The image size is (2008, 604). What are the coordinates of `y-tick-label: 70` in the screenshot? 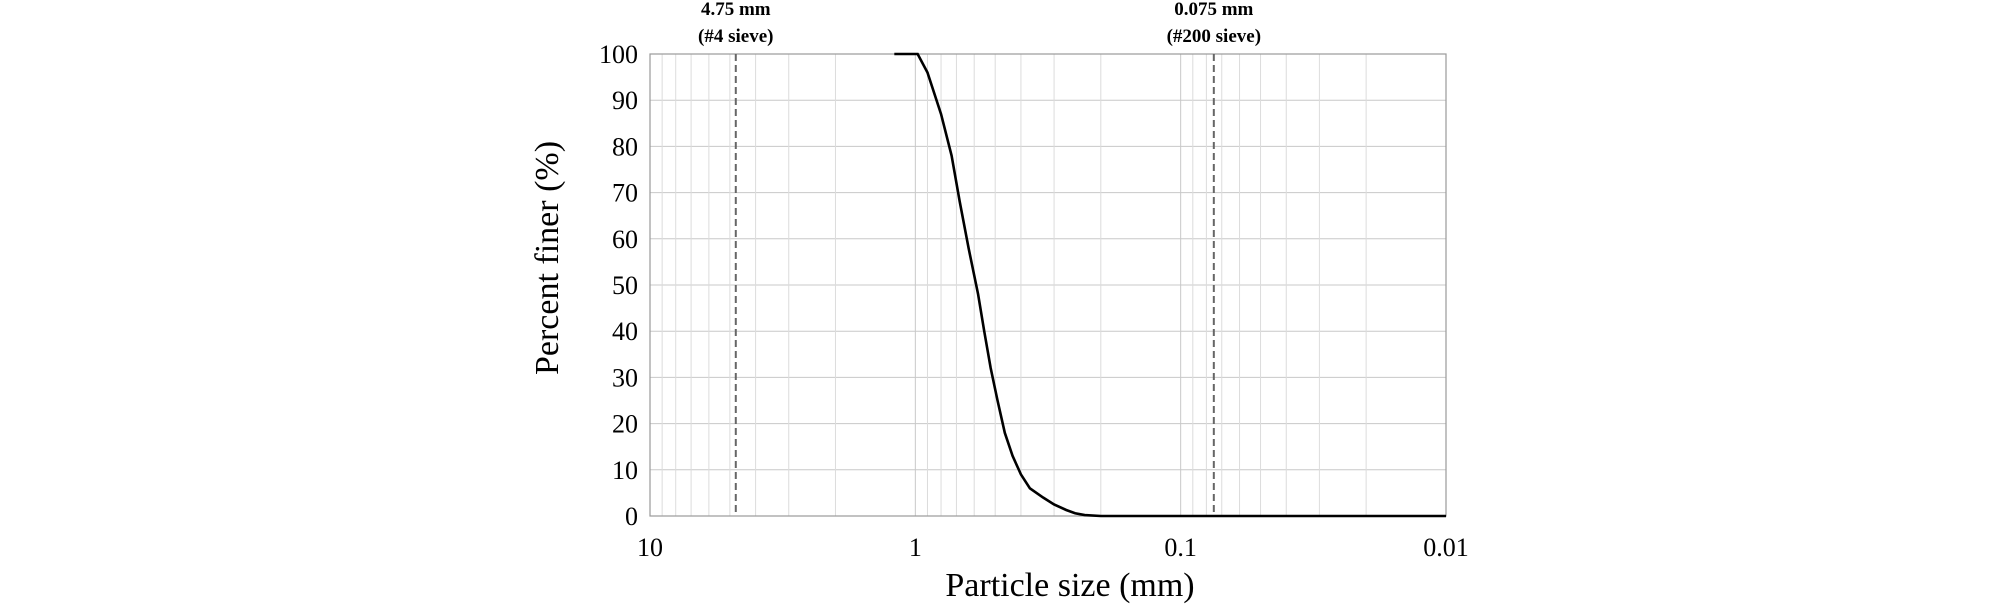 It's located at (625, 193).